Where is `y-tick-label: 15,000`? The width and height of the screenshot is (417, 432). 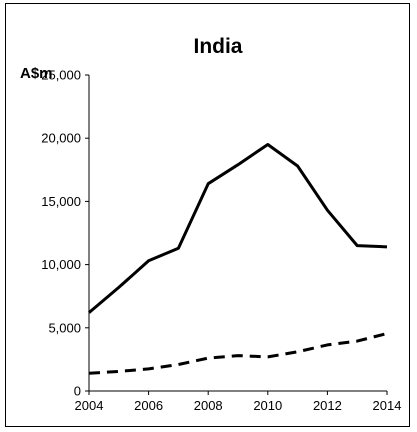 y-tick-label: 15,000 is located at coordinates (61, 201).